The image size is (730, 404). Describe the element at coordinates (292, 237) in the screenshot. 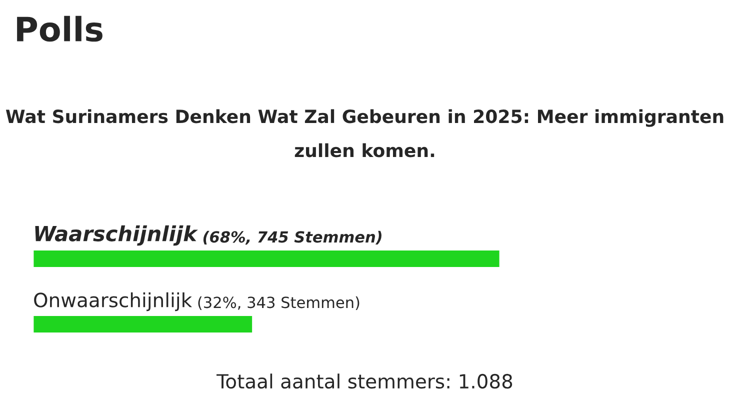

I see `data-label: (68%, 745 Stemmen)` at that location.